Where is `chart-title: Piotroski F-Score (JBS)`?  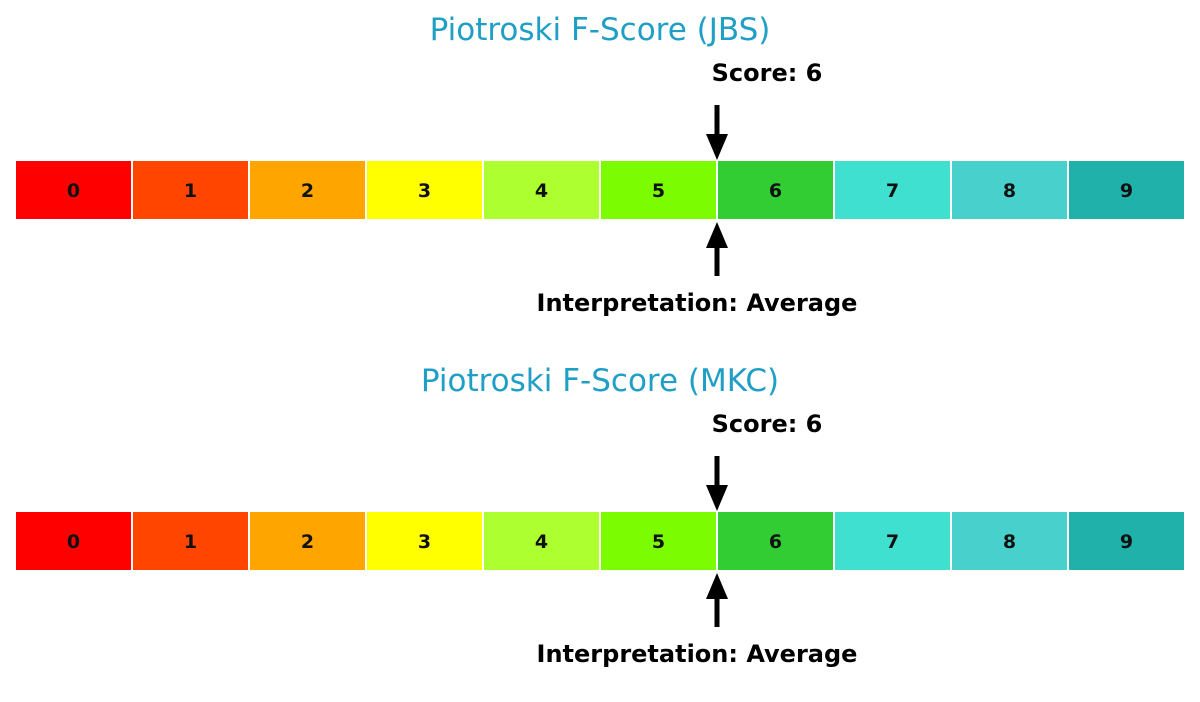 chart-title: Piotroski F-Score (JBS) is located at coordinates (600, 30).